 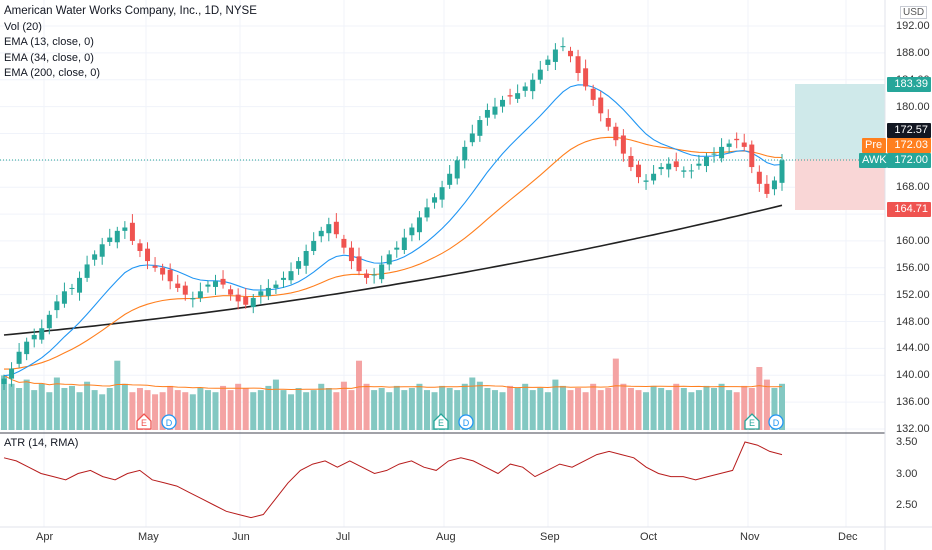 I want to click on atr-axis-tick: 2.50, so click(x=907, y=505).